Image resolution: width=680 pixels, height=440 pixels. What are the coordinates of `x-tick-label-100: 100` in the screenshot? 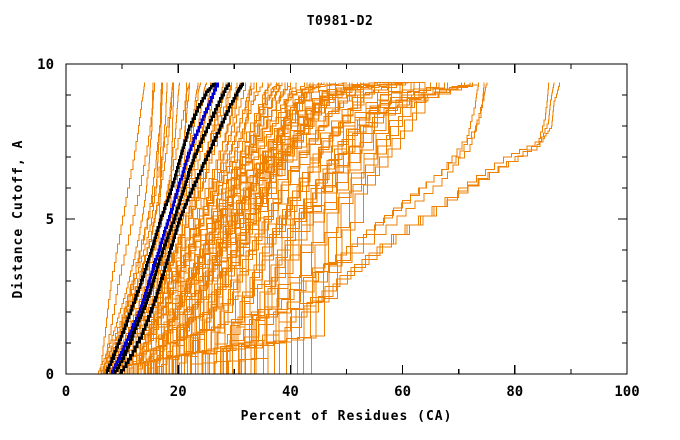 It's located at (626, 392).